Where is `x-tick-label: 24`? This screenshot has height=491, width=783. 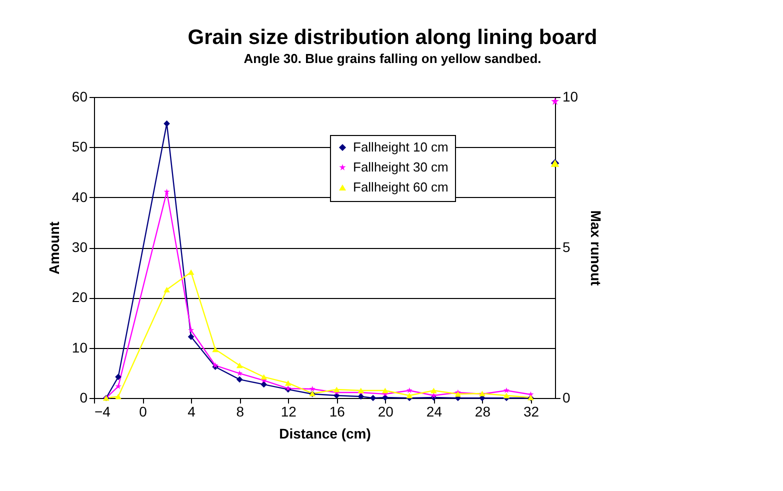
x-tick-label: 24 is located at coordinates (434, 412).